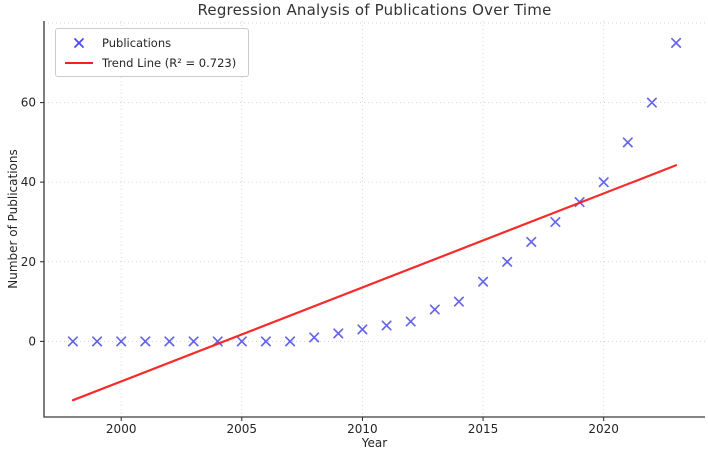 This screenshot has height=453, width=708. I want to click on legend-label: Trend Line (R² = 0.723), so click(169, 62).